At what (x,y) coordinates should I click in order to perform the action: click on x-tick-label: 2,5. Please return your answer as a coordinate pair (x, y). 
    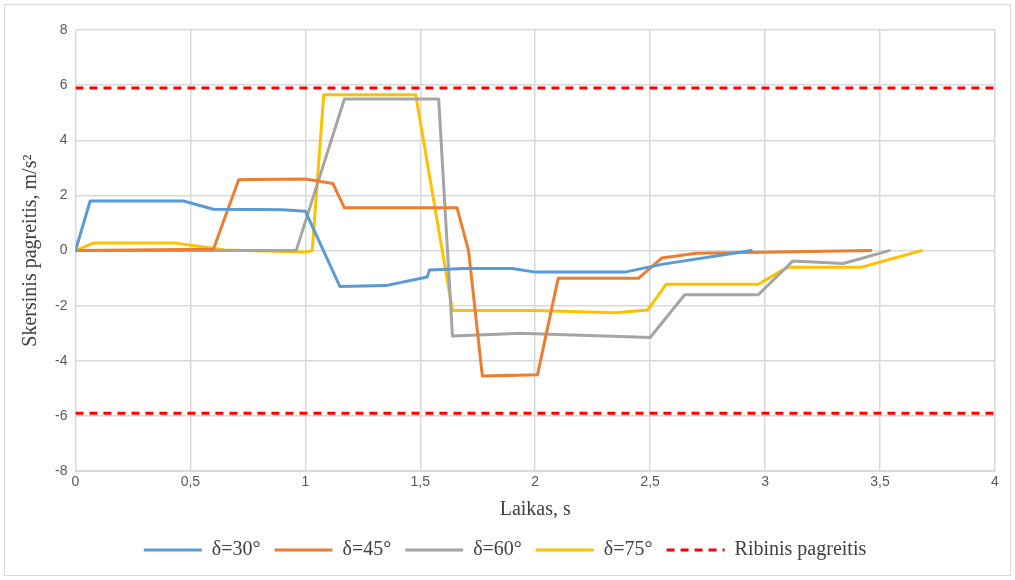
    Looking at the image, I should click on (650, 481).